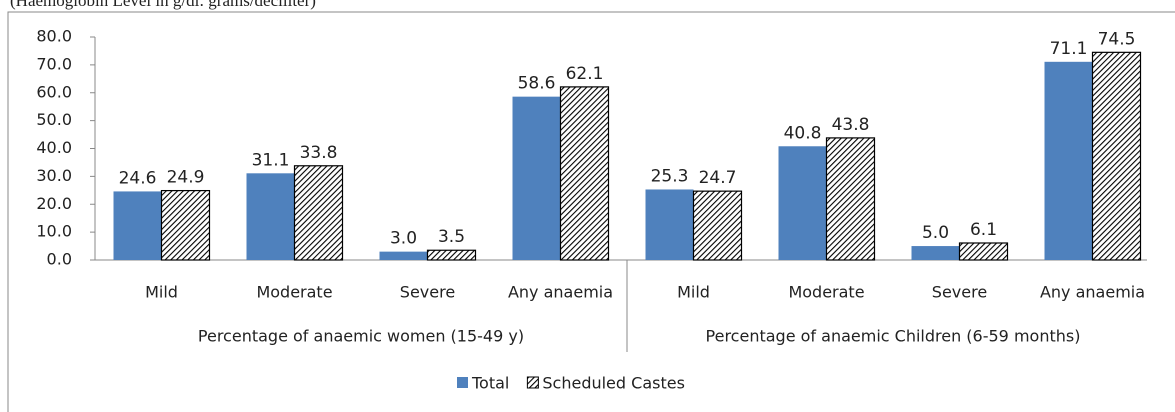 This screenshot has width=1175, height=412. What do you see at coordinates (585, 74) in the screenshot?
I see `data-label: 62.1` at bounding box center [585, 74].